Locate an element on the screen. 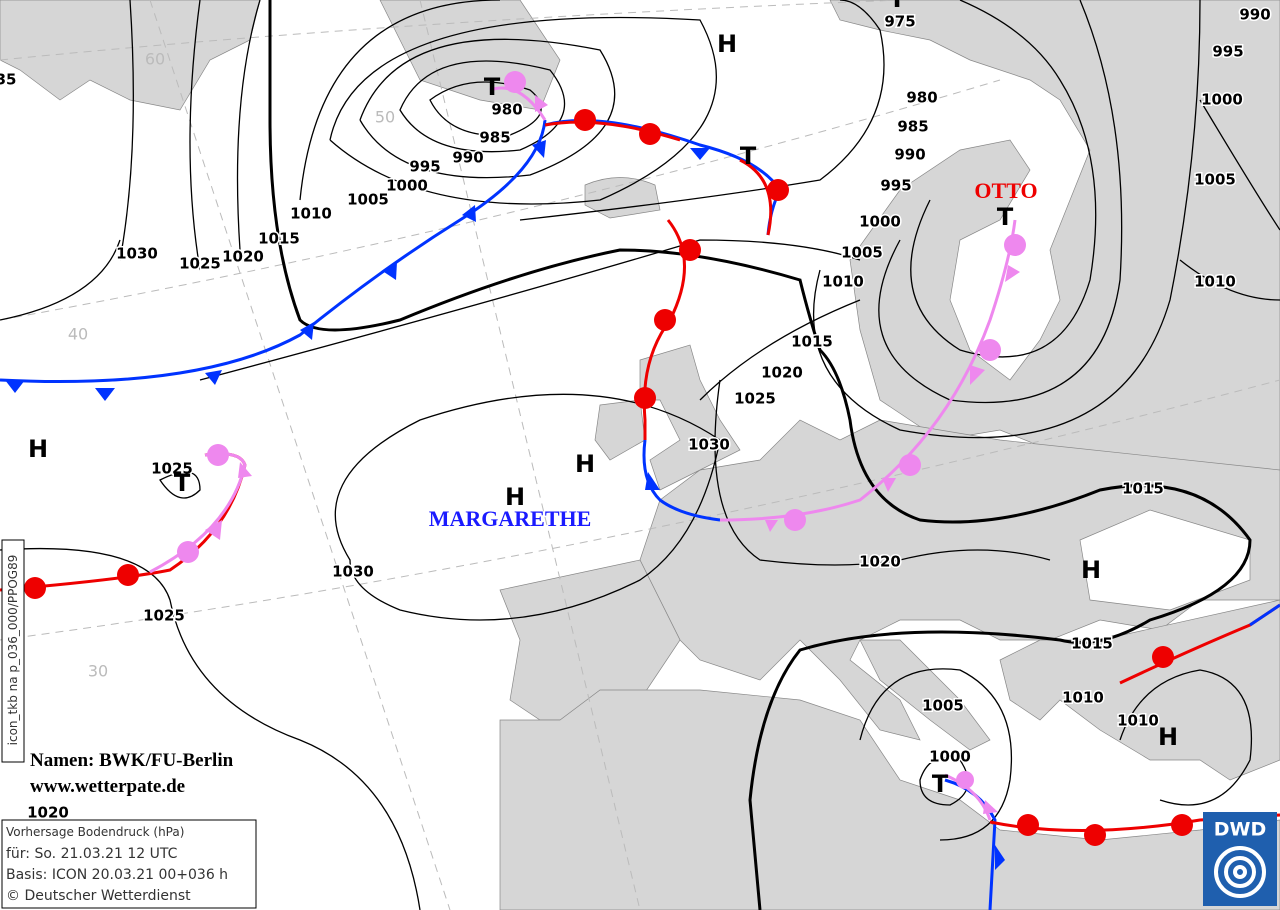  credit: www.wetterpate.de is located at coordinates (107, 786).